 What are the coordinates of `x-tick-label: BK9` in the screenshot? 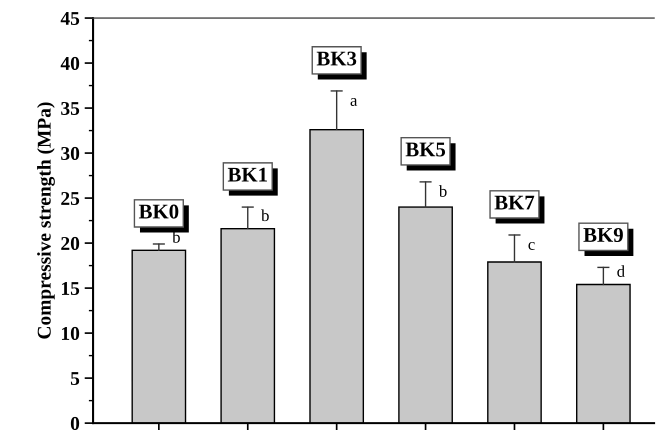 It's located at (603, 235).